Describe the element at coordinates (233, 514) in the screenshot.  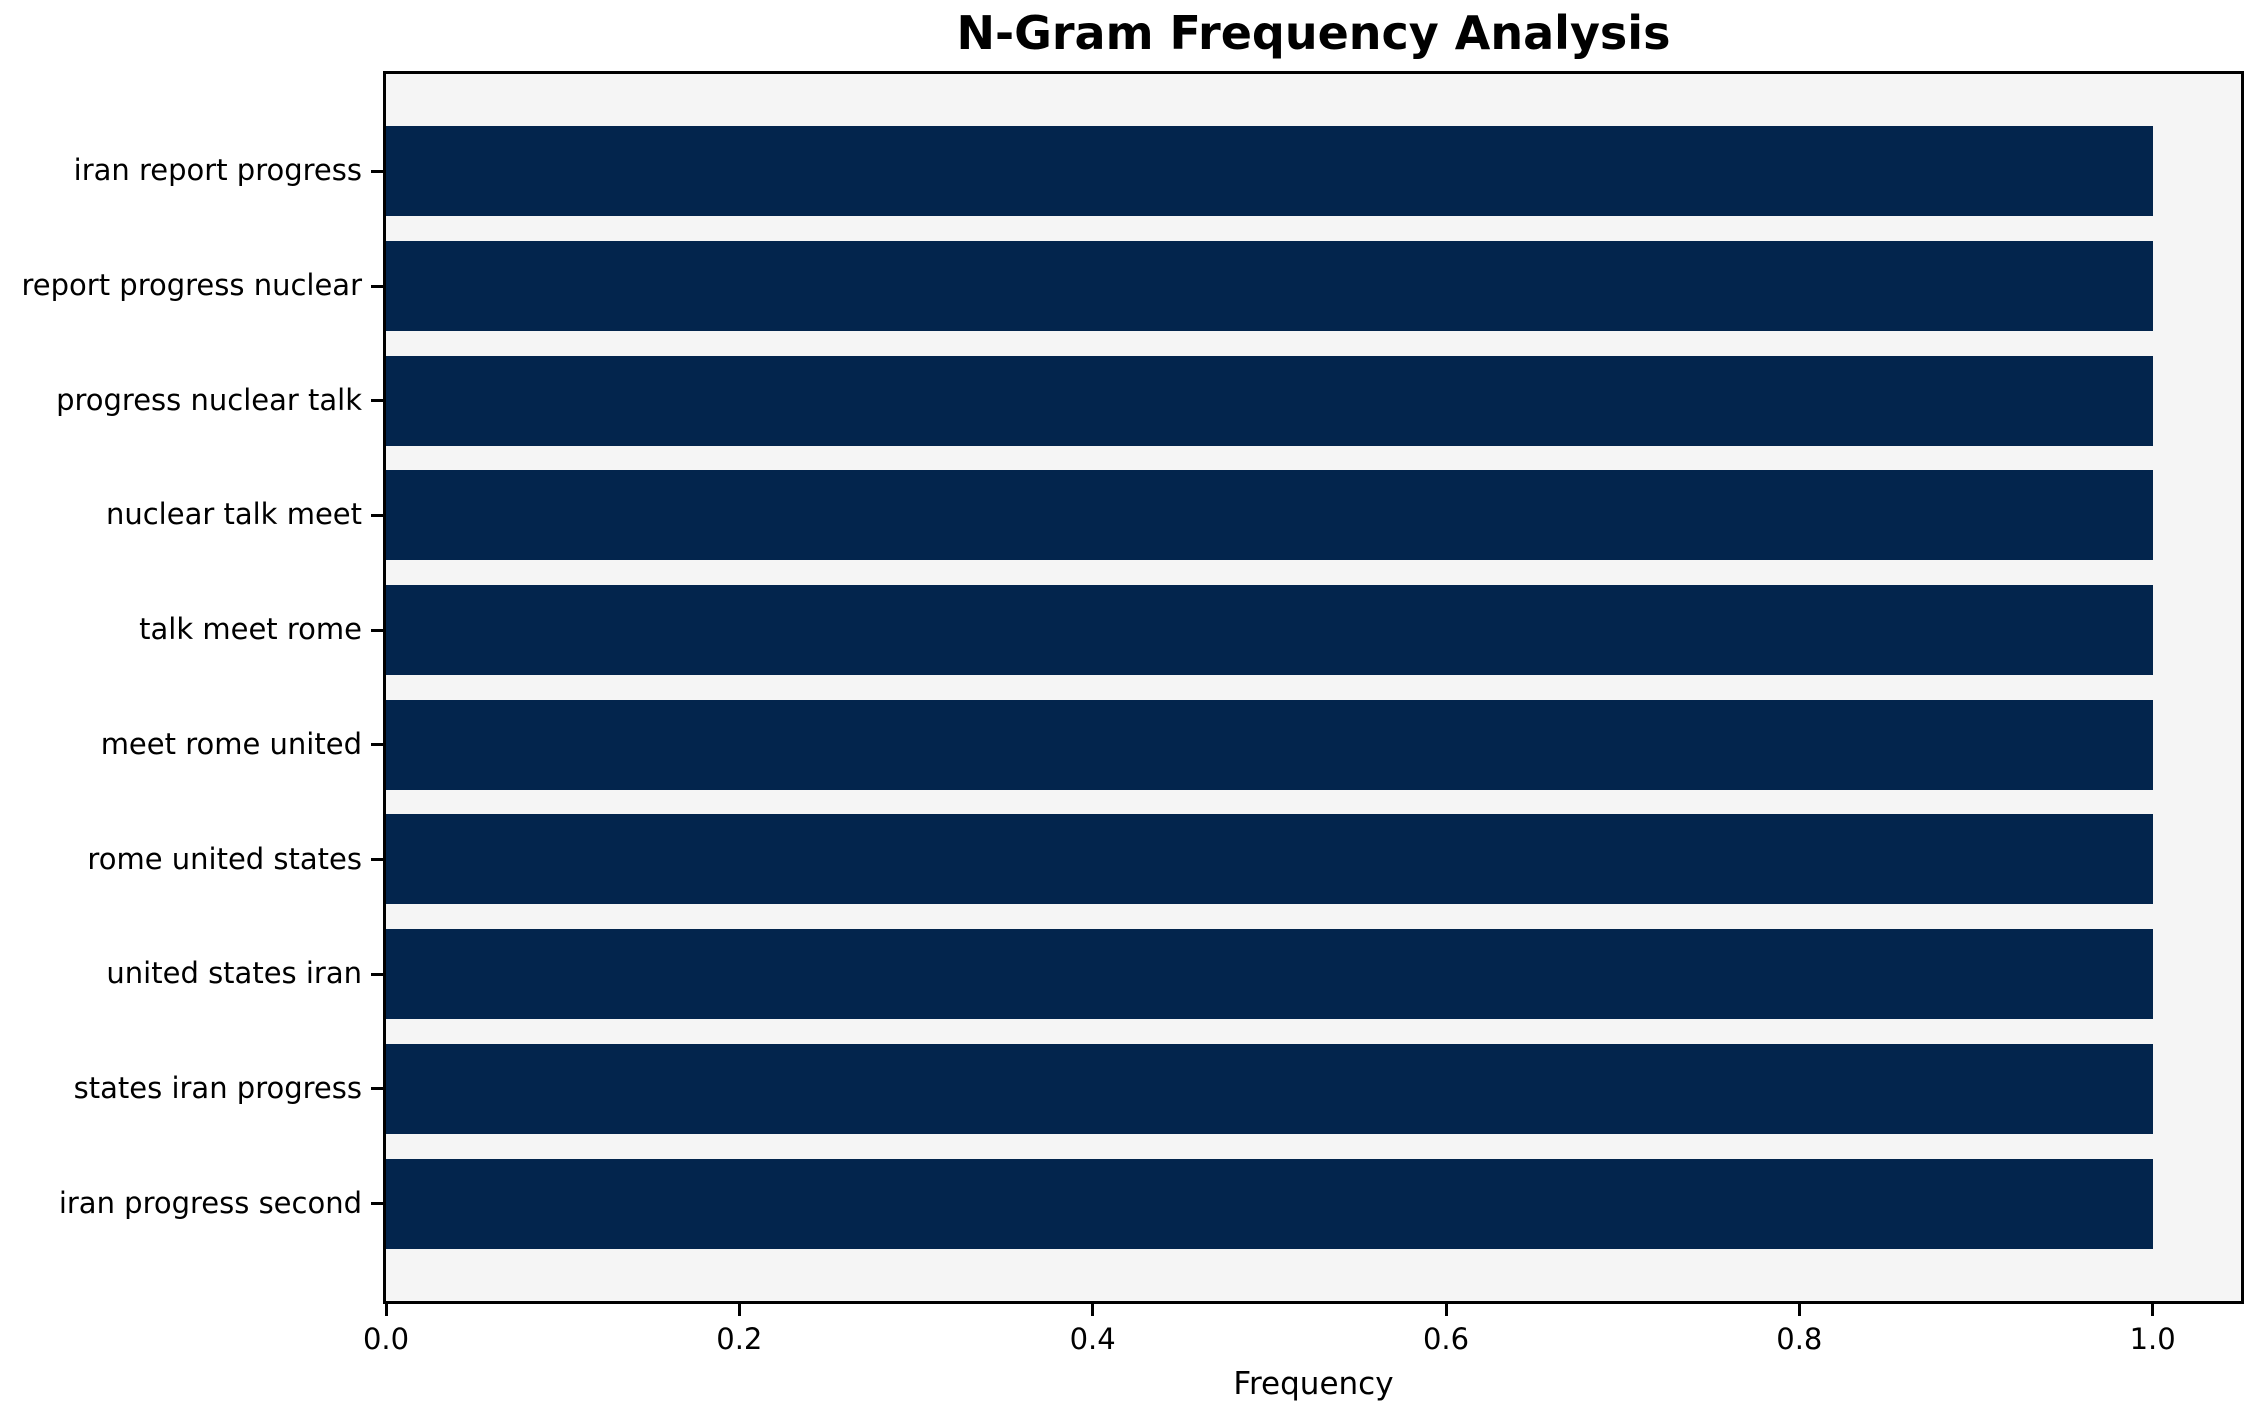
I see `y-tick-label: nuclear talk meet` at that location.